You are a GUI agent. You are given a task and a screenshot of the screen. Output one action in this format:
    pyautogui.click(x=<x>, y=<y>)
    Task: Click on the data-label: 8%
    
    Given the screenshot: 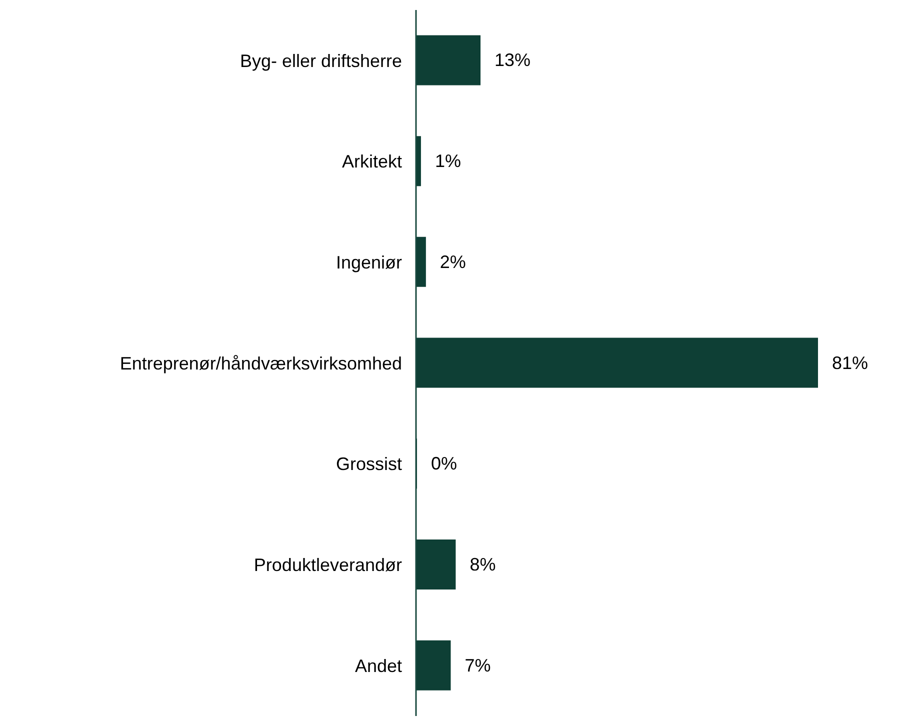 What is the action you would take?
    pyautogui.click(x=483, y=564)
    